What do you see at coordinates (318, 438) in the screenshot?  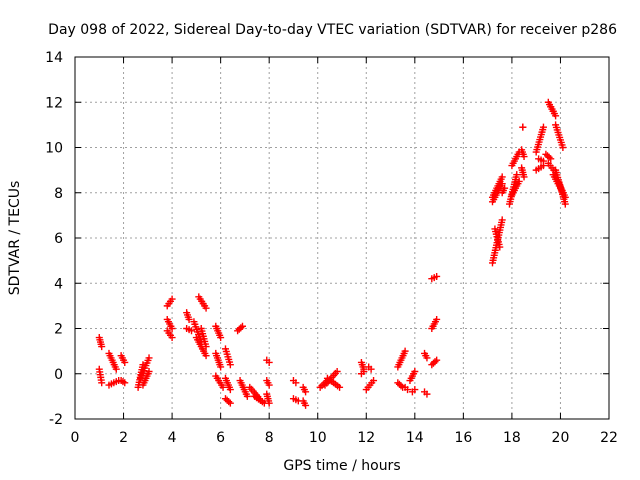 I see `x-tick-label: 10` at bounding box center [318, 438].